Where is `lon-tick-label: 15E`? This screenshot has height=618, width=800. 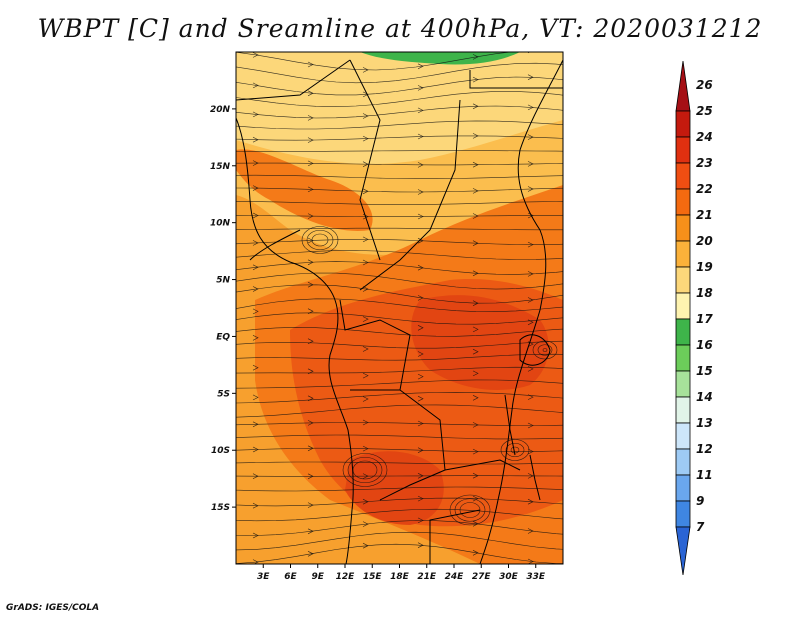 lon-tick-label: 15E is located at coordinates (373, 577).